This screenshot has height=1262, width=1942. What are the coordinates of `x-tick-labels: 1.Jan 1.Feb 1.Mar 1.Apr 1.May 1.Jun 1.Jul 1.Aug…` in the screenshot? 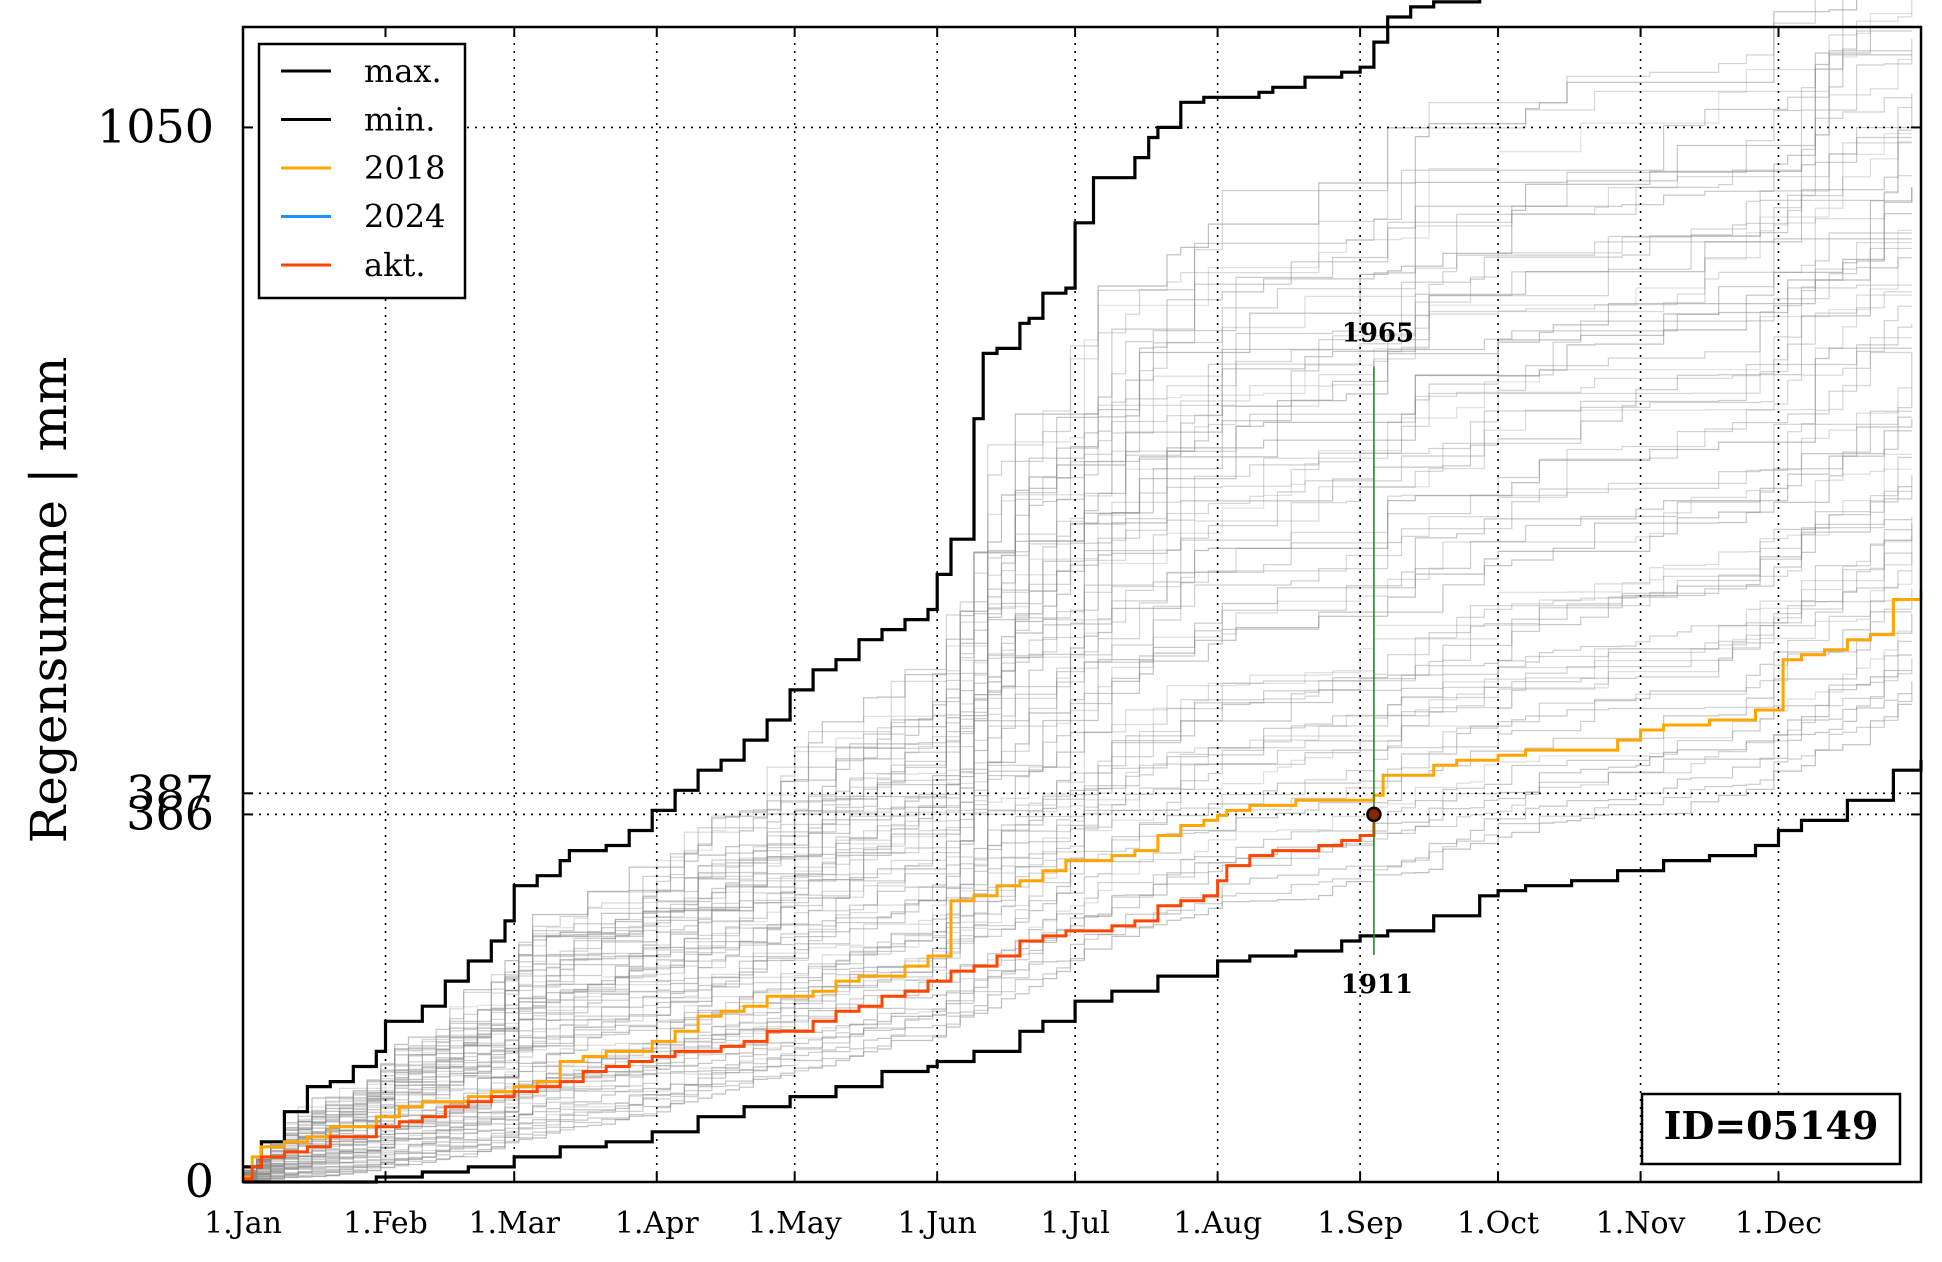 It's located at (1013, 1223).